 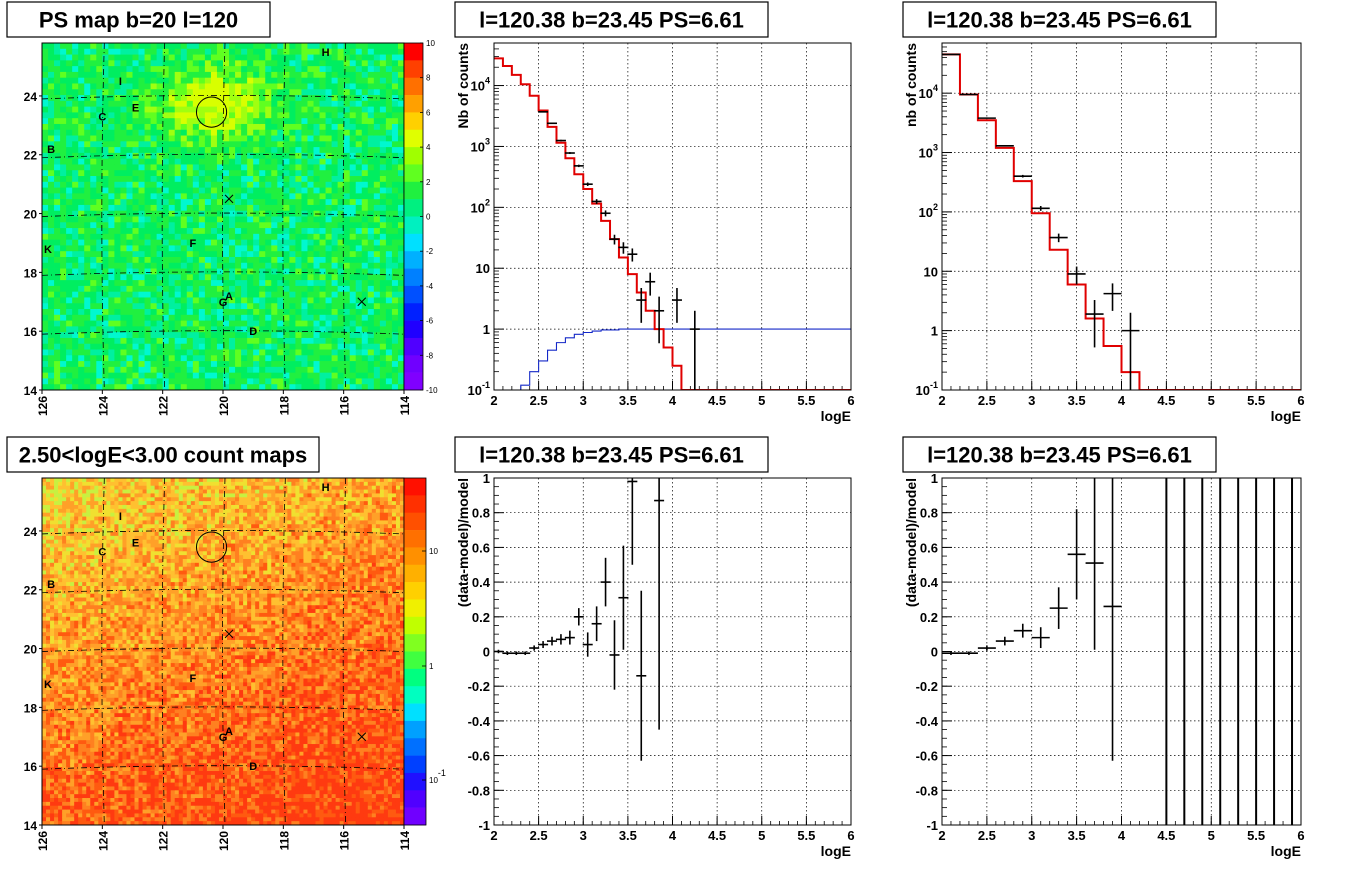 I want to click on ps_map-palette-band, so click(x=413, y=52).